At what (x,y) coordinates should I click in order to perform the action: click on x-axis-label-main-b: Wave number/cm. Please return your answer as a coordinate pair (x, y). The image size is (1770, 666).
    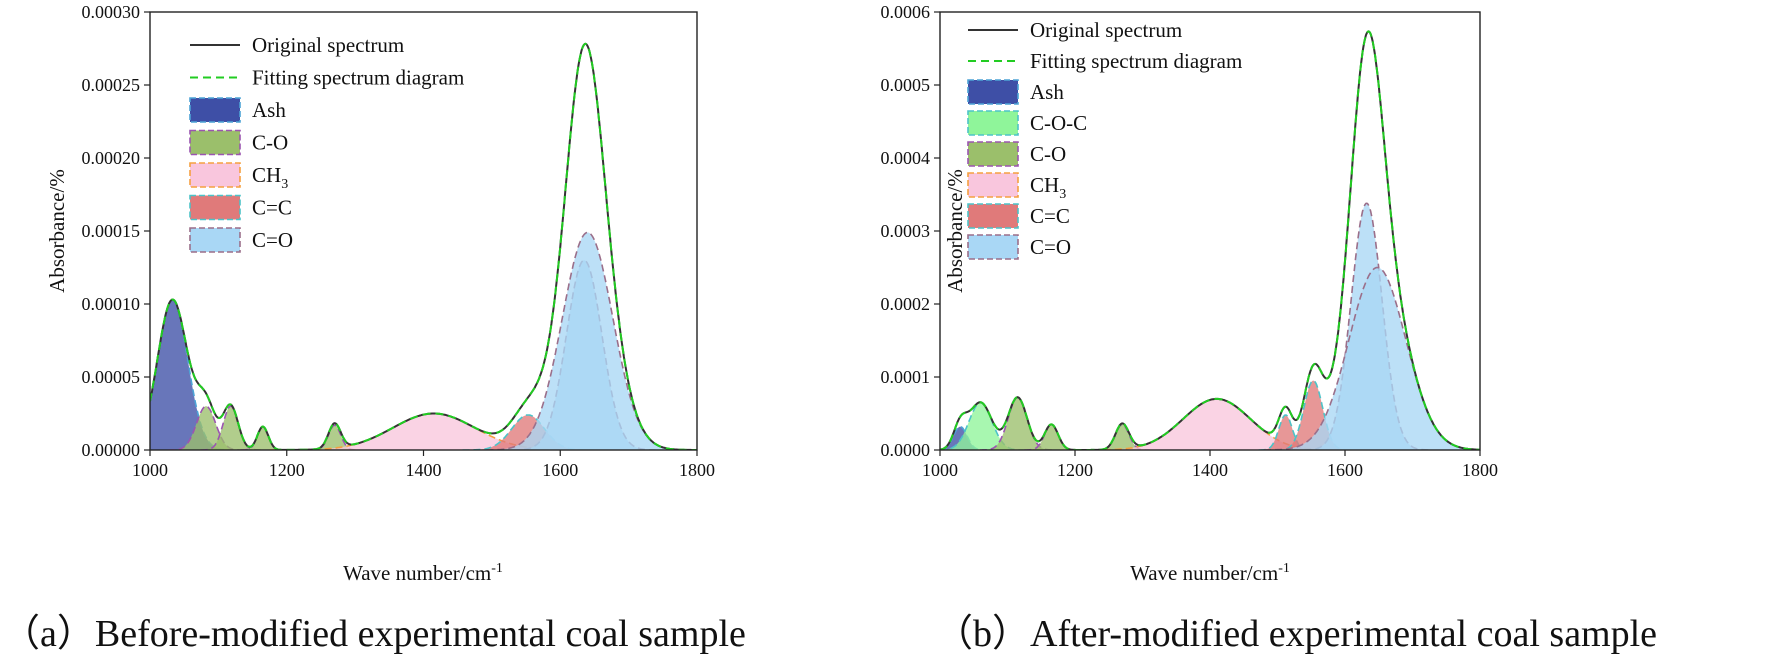
    Looking at the image, I should click on (1204, 573).